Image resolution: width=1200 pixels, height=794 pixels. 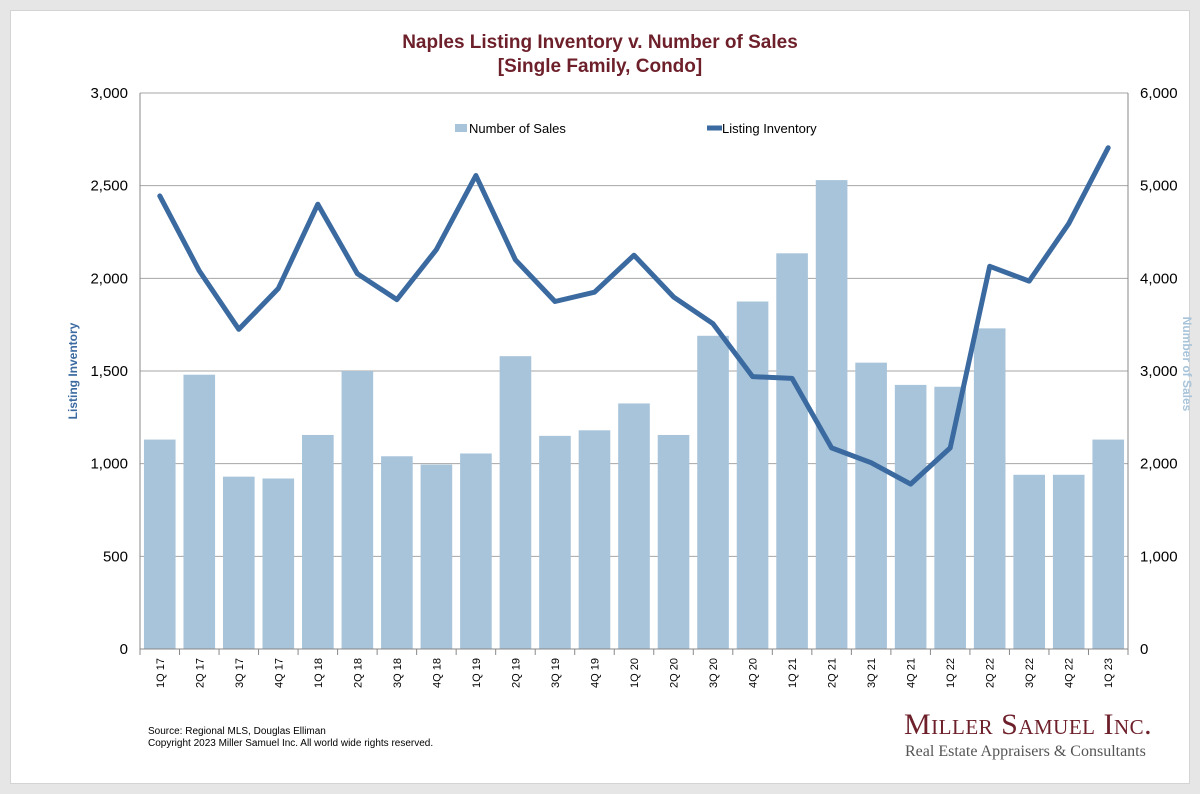 What do you see at coordinates (1159, 186) in the screenshot?
I see `y-right-tick-label: 5,000` at bounding box center [1159, 186].